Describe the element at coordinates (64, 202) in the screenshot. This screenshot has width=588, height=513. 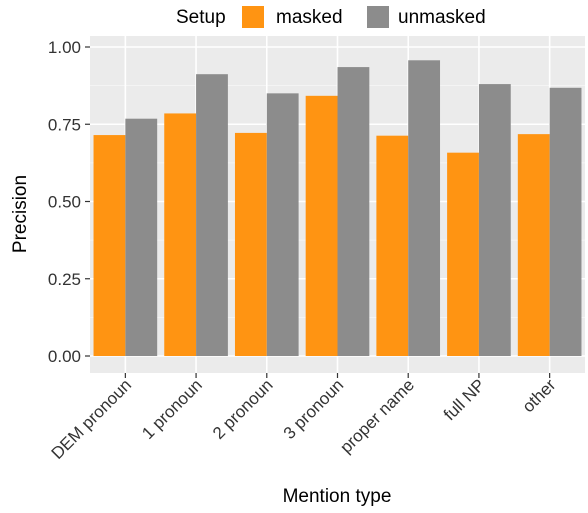
I see `y-tick-label: 0.50` at that location.